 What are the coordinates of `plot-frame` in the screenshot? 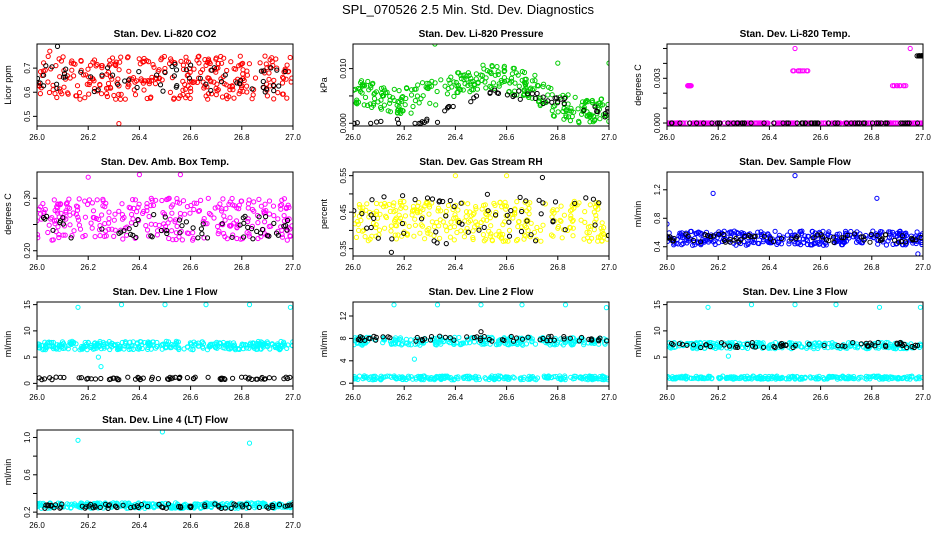 It's located at (165, 344).